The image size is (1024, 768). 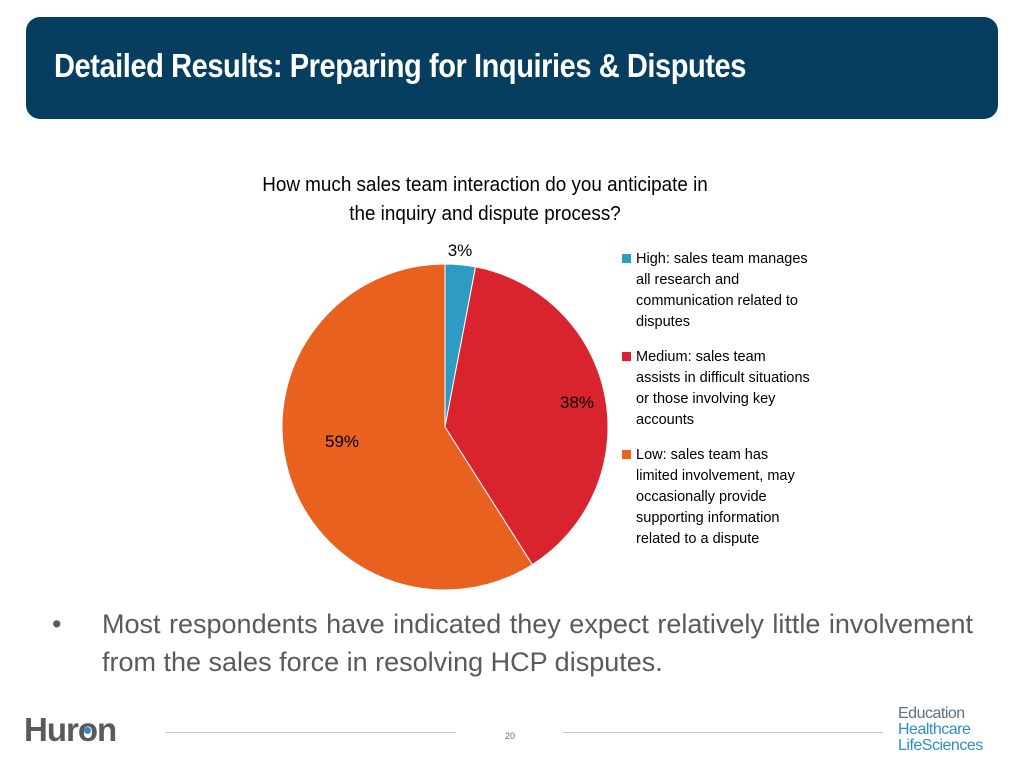 What do you see at coordinates (342, 441) in the screenshot?
I see `pie-data-label-3: 59%` at bounding box center [342, 441].